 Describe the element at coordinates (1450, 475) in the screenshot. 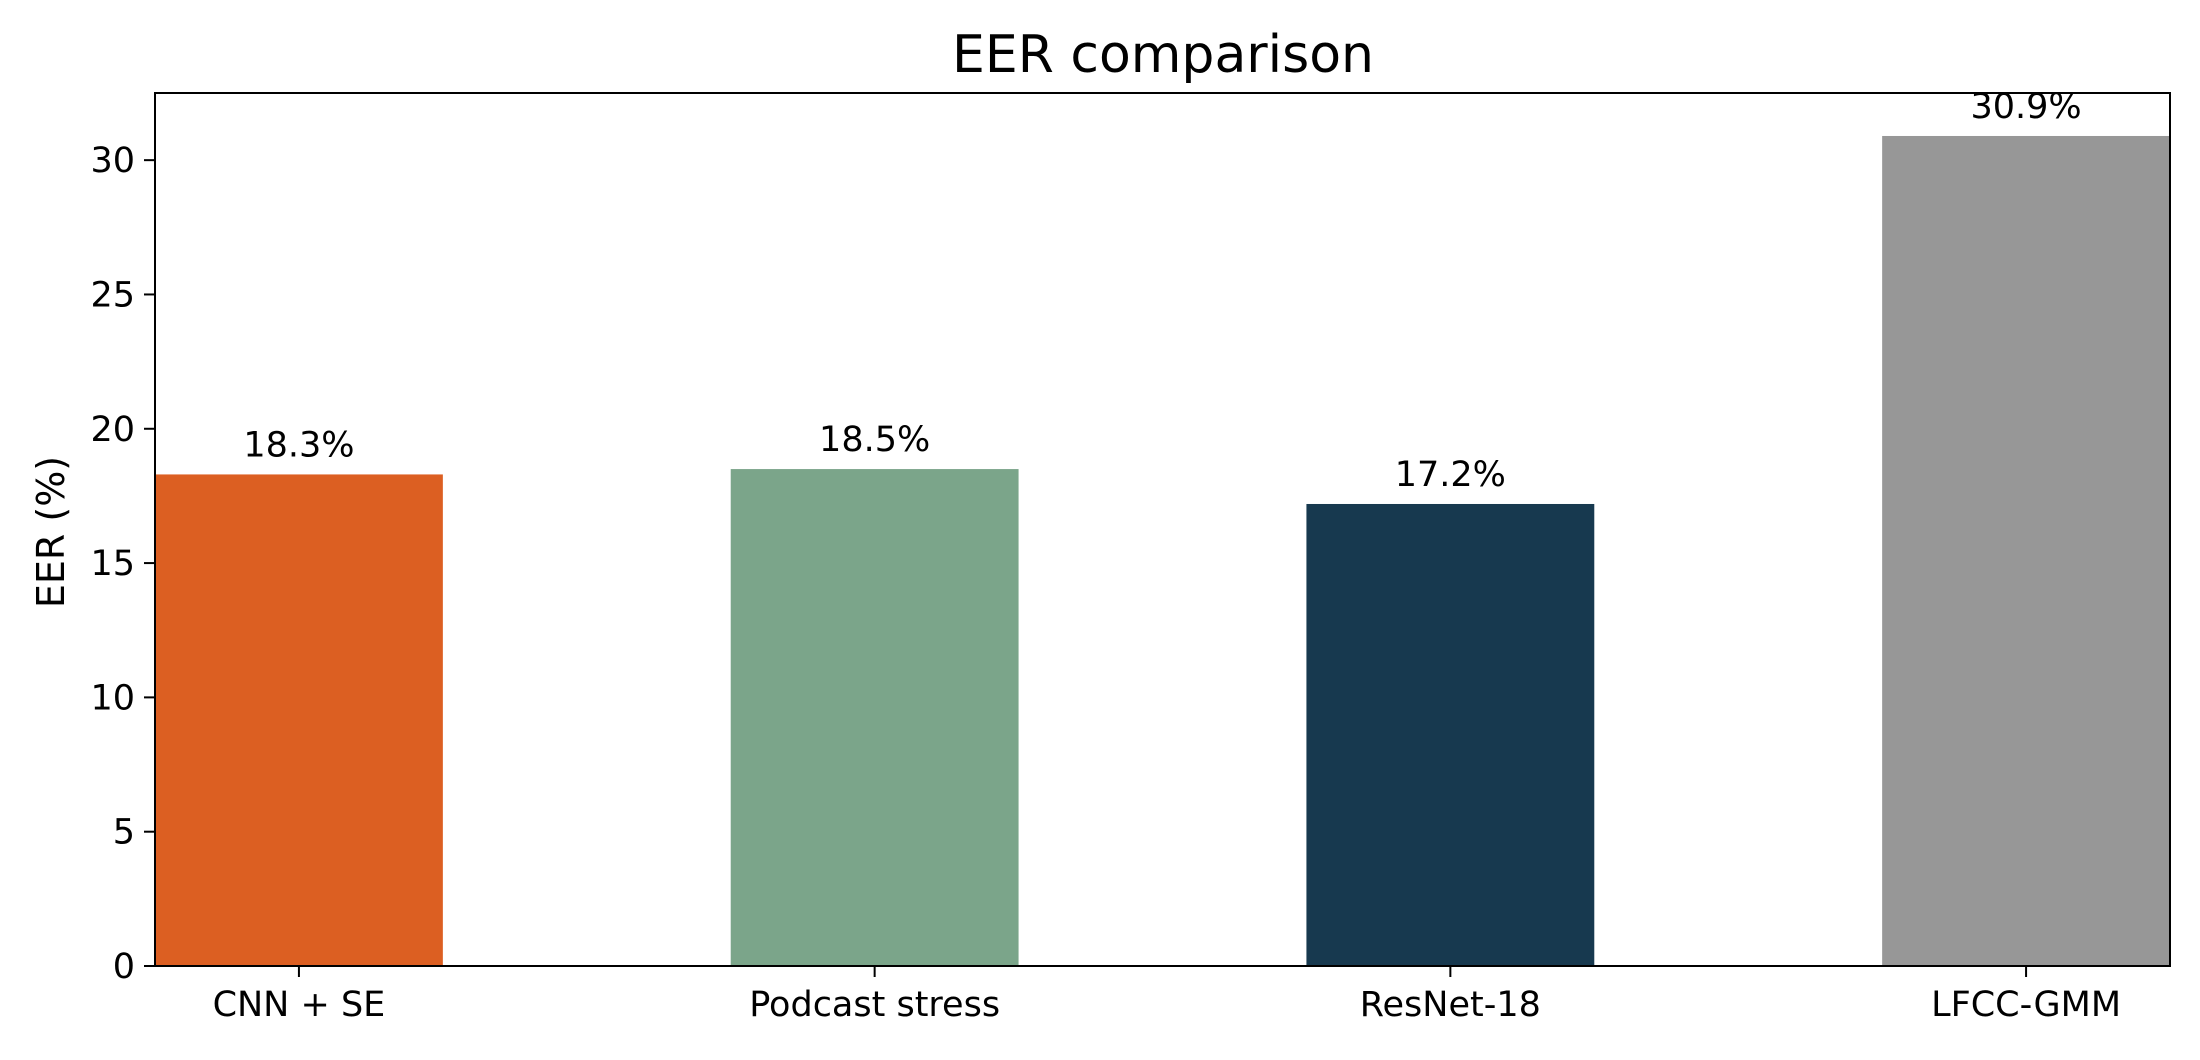

I see `bar-value-label: 17.2%` at that location.